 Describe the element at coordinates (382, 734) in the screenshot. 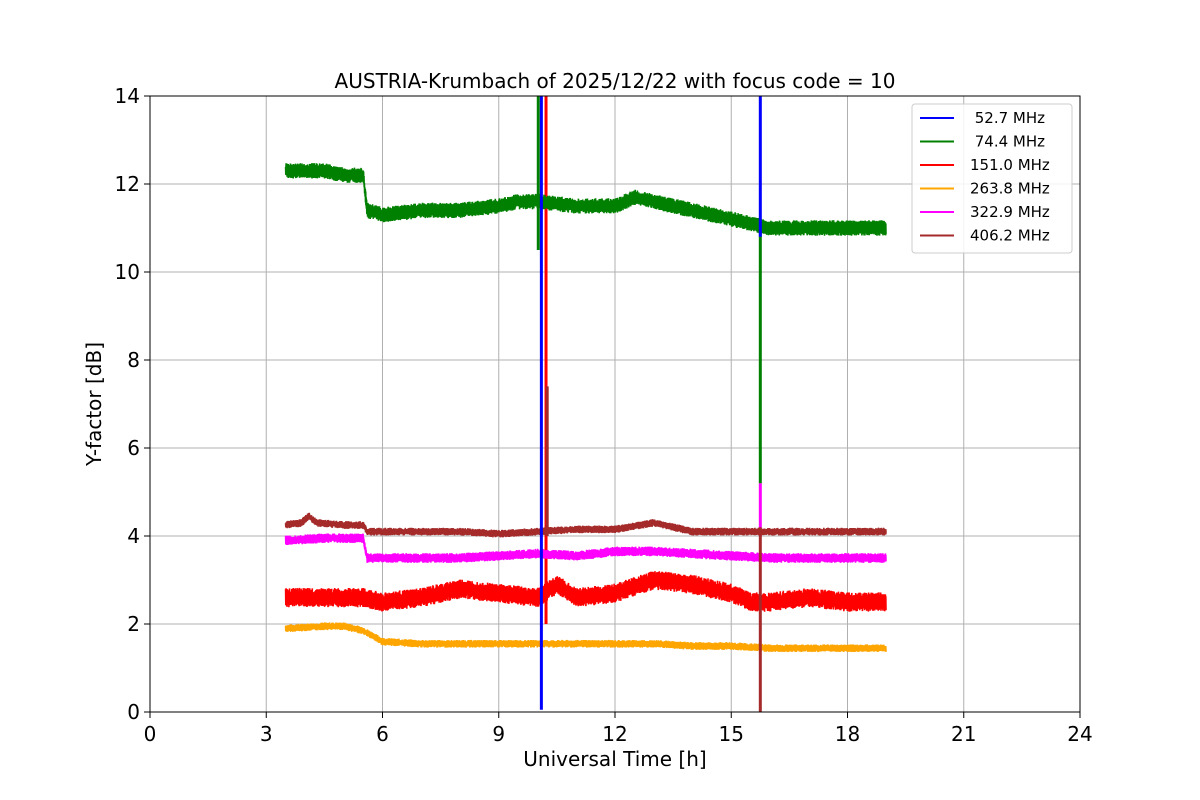

I see `x-tick-label: 6` at that location.